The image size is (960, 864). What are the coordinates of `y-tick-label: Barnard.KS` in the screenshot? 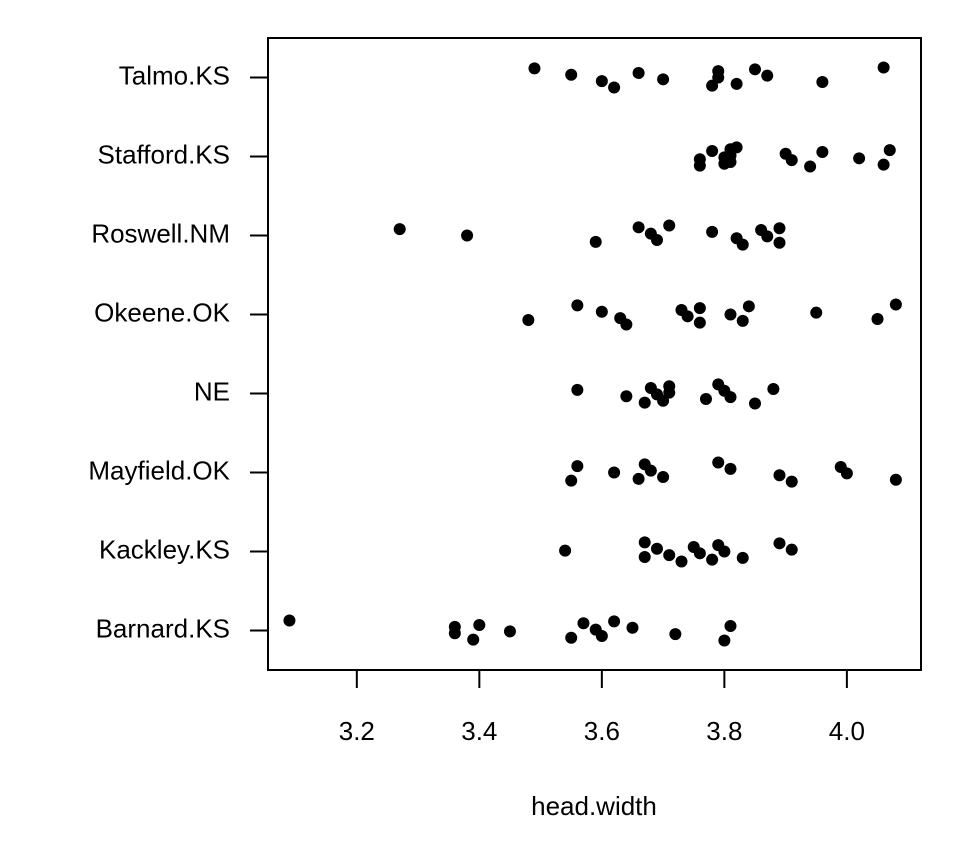 It's located at (163, 628).